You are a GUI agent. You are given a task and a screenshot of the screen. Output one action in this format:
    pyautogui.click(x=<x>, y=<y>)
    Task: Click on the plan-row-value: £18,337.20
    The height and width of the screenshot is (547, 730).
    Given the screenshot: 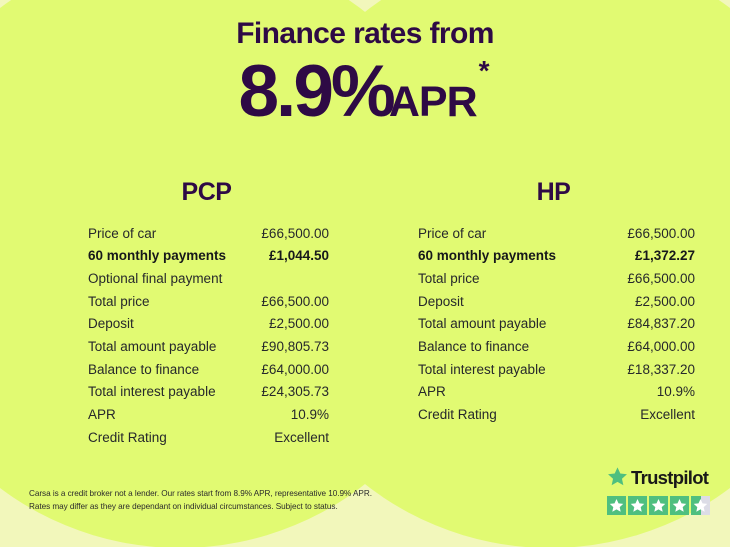 What is the action you would take?
    pyautogui.click(x=661, y=369)
    